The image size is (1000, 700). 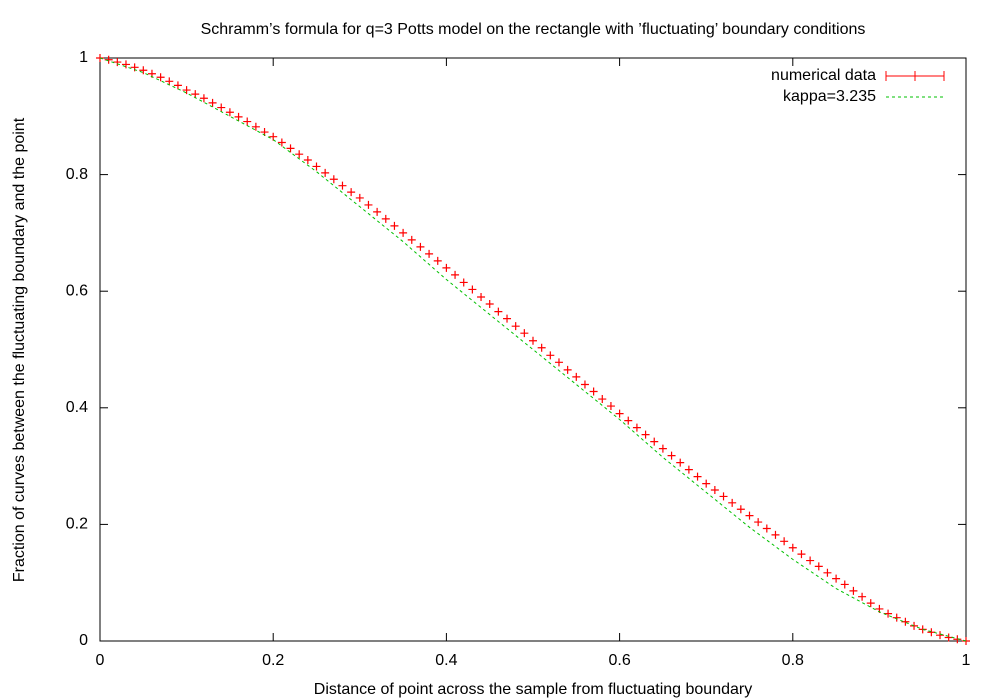 I want to click on y-tick-label: 0.6, so click(x=77, y=290).